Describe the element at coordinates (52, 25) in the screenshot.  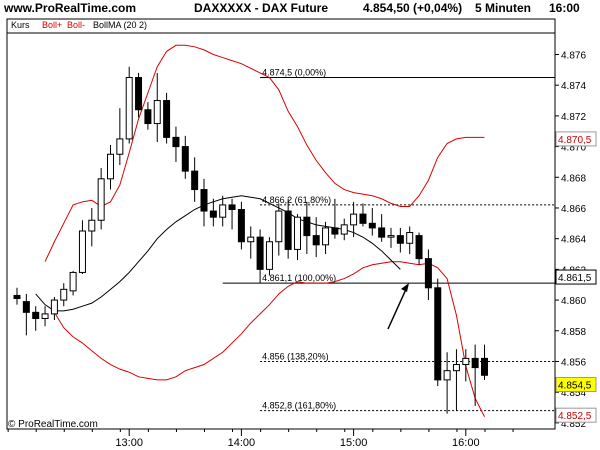
I see `legend-boll-upper: Boll+` at that location.